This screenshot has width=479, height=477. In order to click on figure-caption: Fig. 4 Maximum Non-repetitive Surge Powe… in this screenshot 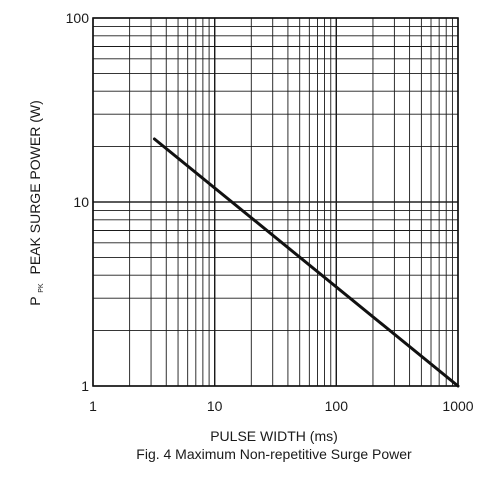, I will do `click(274, 454)`.